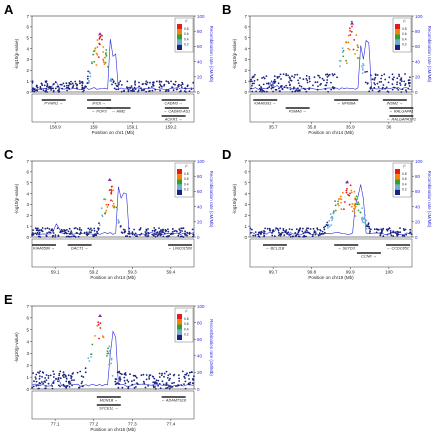 The width and height of the screenshot is (437, 440). Describe the element at coordinates (27, 226) in the screenshot. I see `y-tick-label: 1` at that location.